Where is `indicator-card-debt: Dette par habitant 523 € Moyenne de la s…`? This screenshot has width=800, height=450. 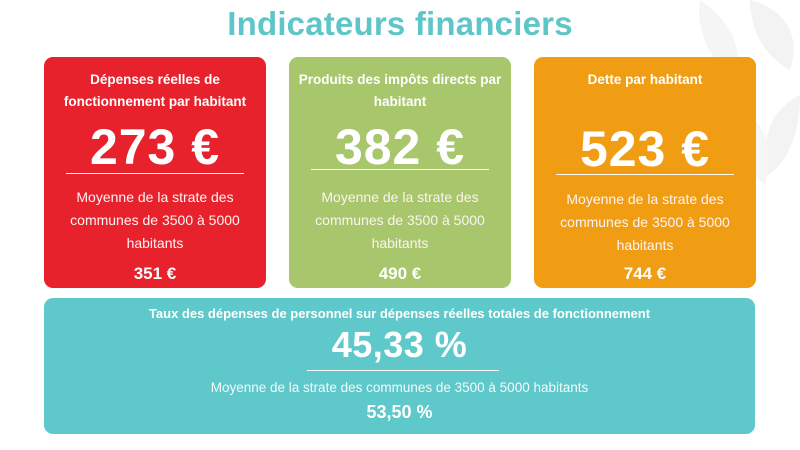 indicator-card-debt: Dette par habitant 523 € Moyenne de la s… is located at coordinates (645, 172).